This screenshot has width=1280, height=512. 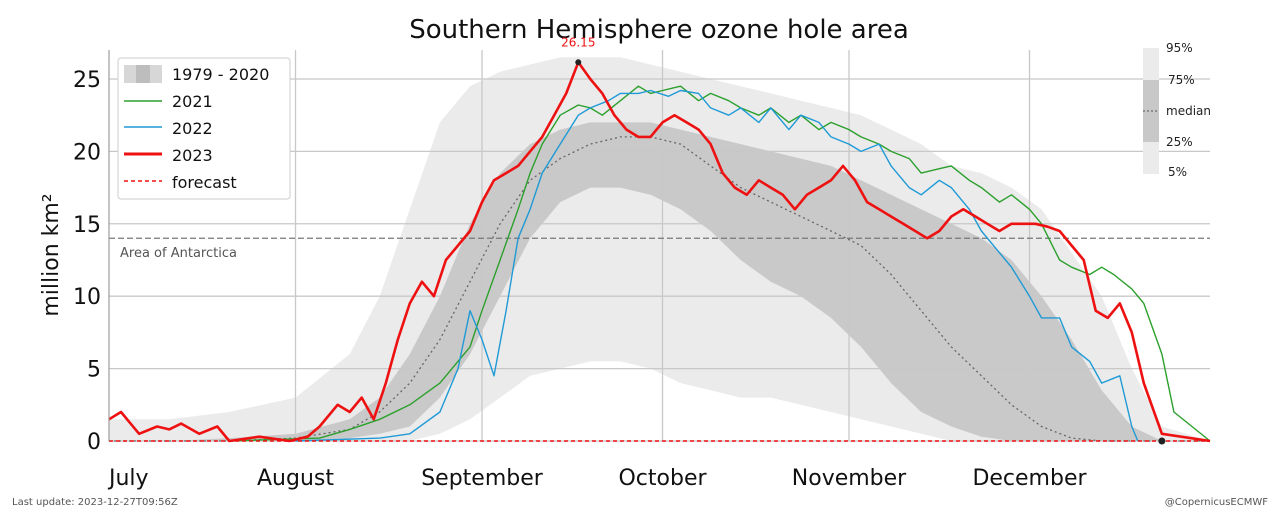 I want to click on percentile-label-25: 25%, so click(x=1179, y=142).